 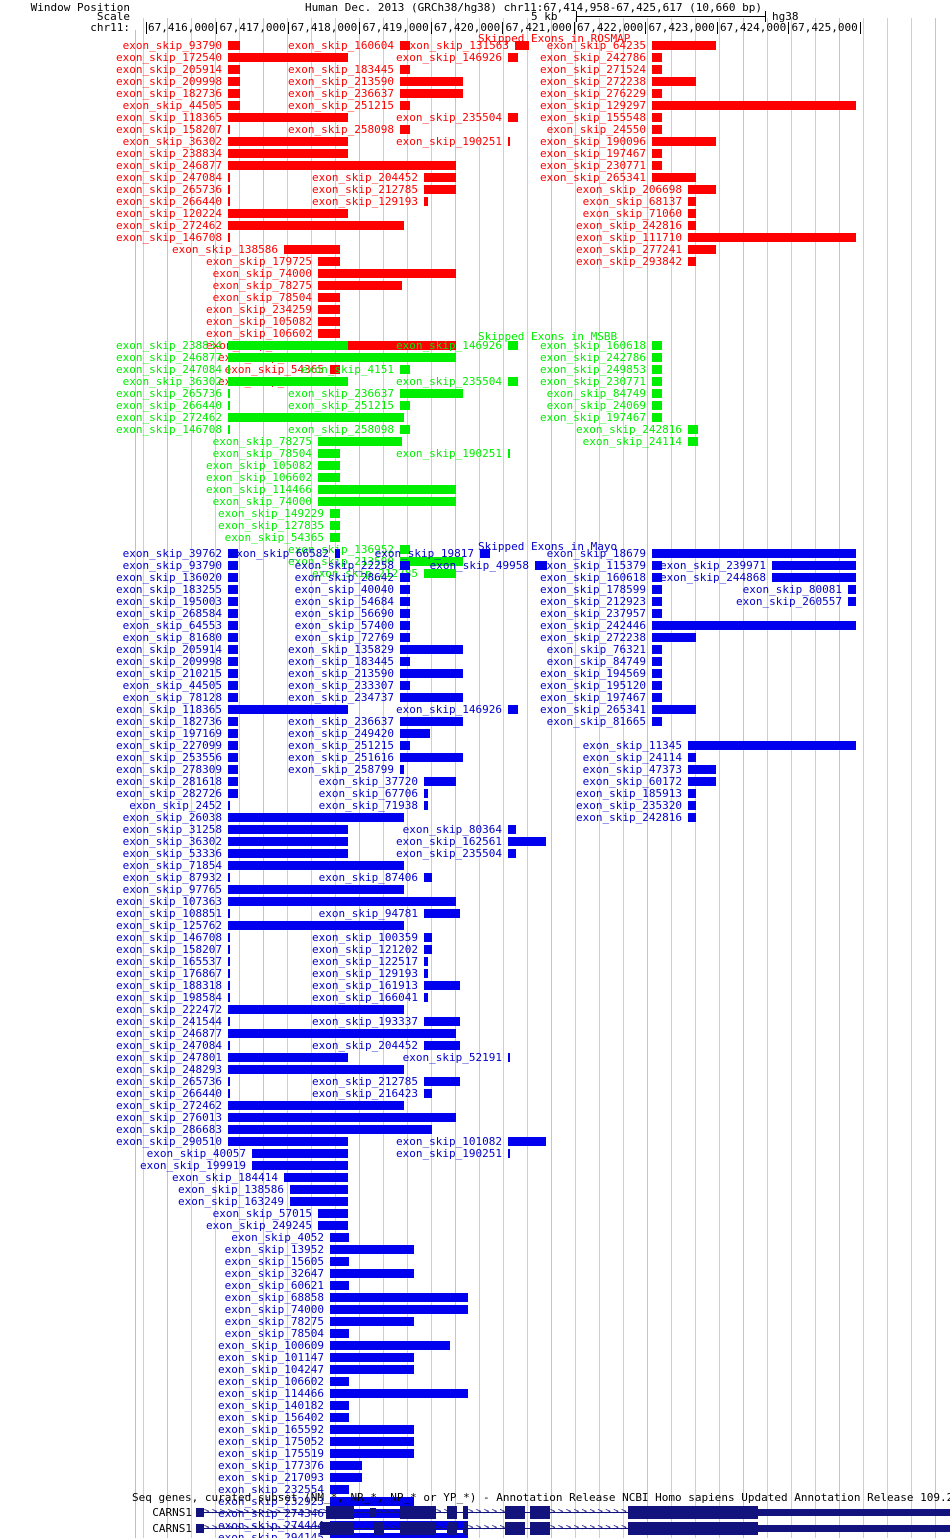 I want to click on feature-label: exon_skip_120224, so click(x=169, y=213).